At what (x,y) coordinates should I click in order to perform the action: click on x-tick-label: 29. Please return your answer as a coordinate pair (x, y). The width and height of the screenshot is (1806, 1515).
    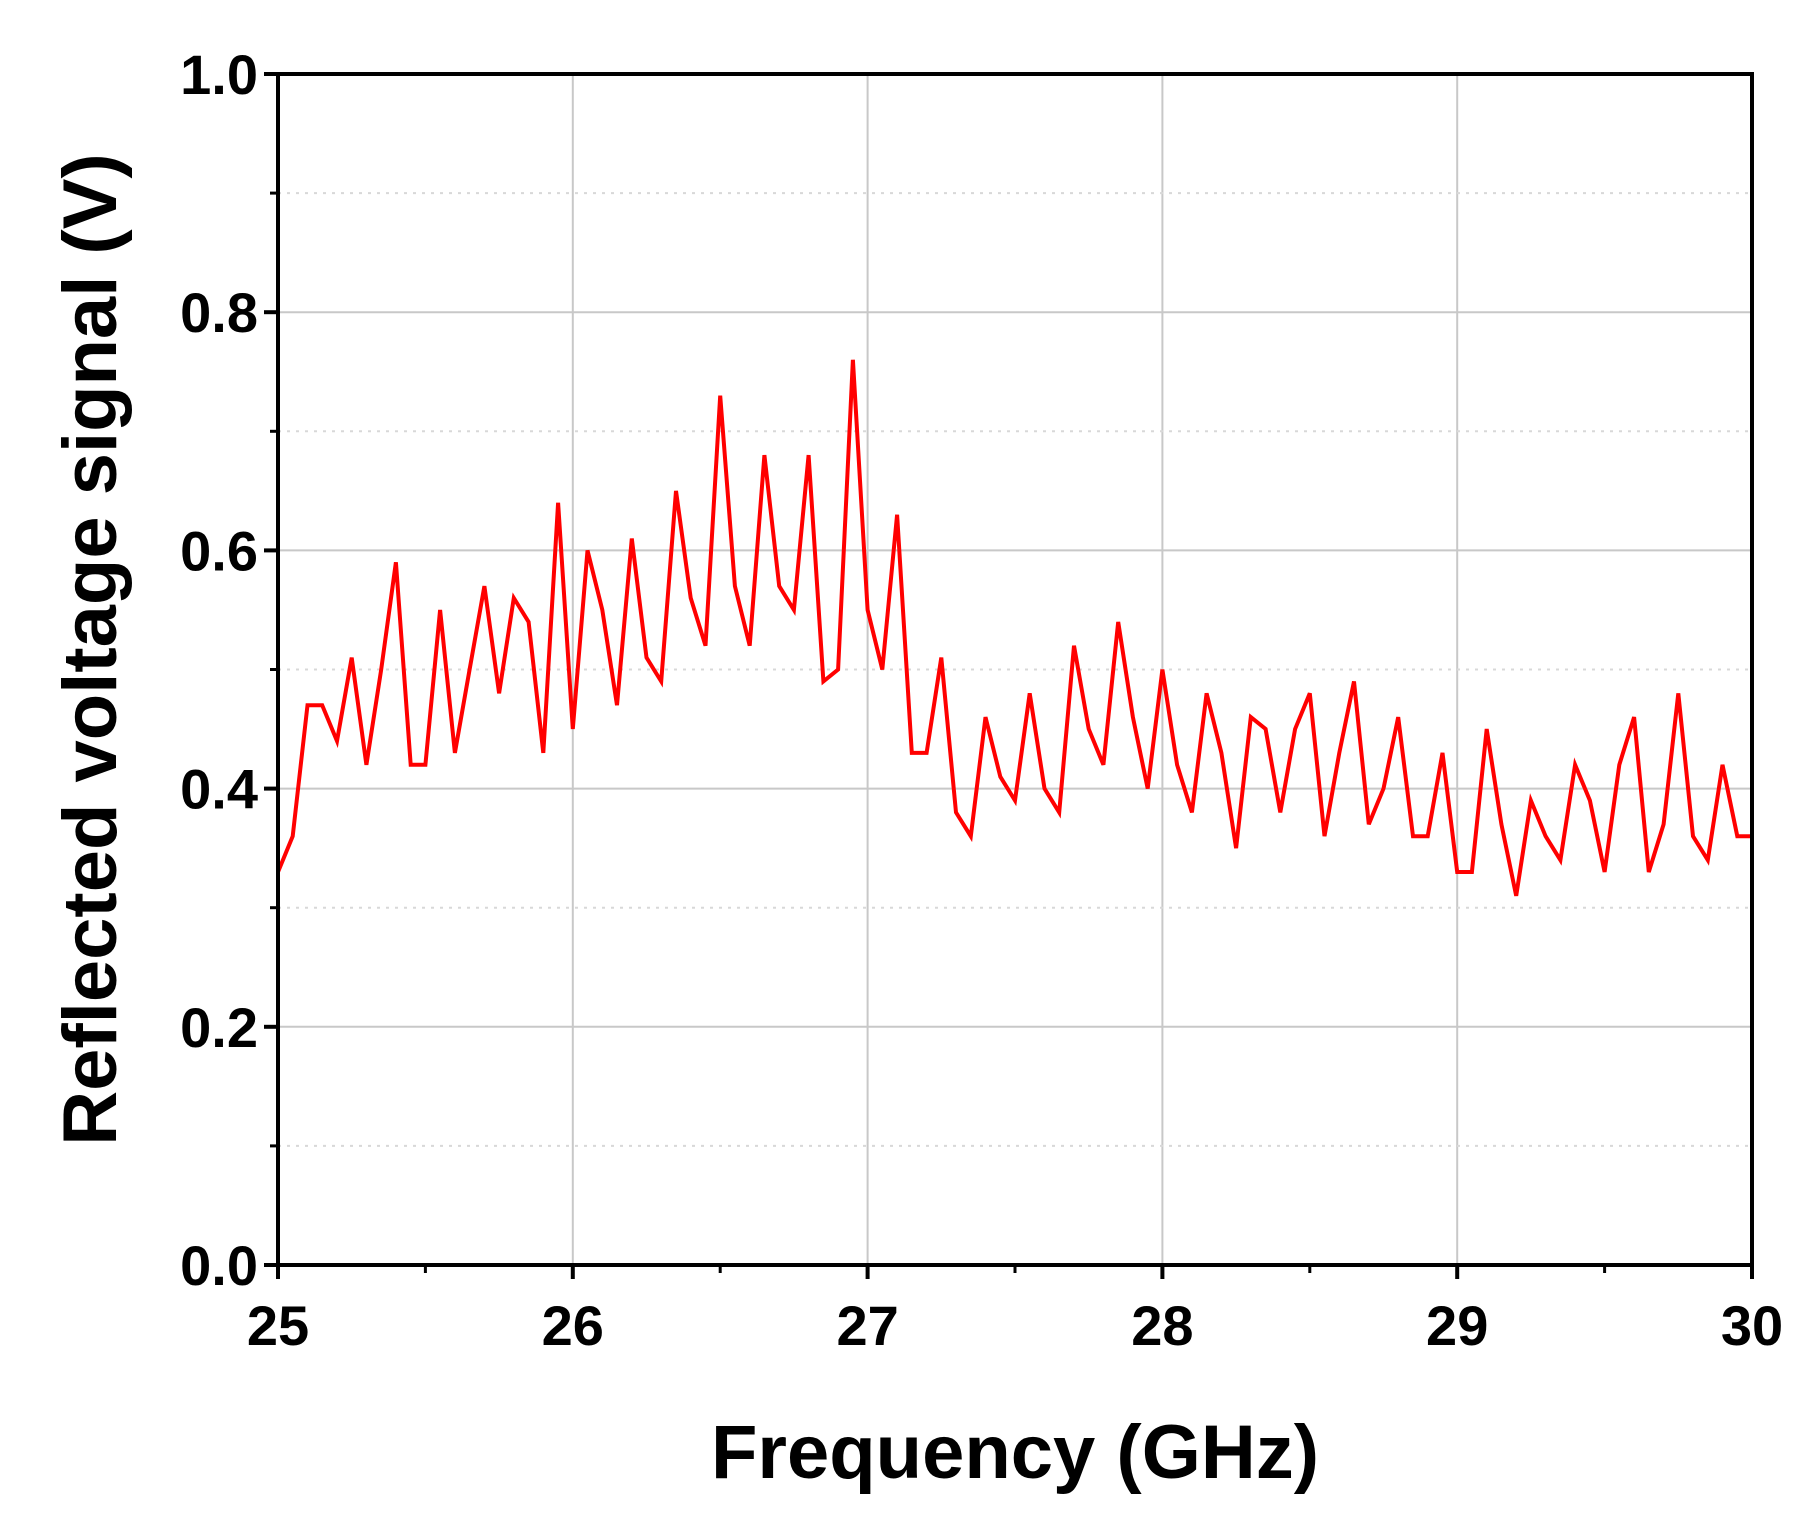
    Looking at the image, I should click on (1457, 1325).